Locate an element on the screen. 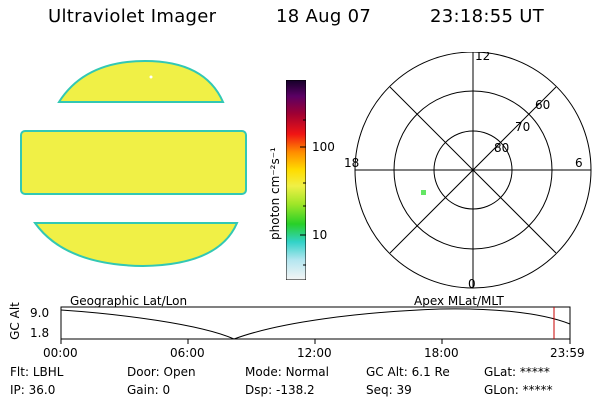  info-dsp-value: -138.2 is located at coordinates (295, 390).